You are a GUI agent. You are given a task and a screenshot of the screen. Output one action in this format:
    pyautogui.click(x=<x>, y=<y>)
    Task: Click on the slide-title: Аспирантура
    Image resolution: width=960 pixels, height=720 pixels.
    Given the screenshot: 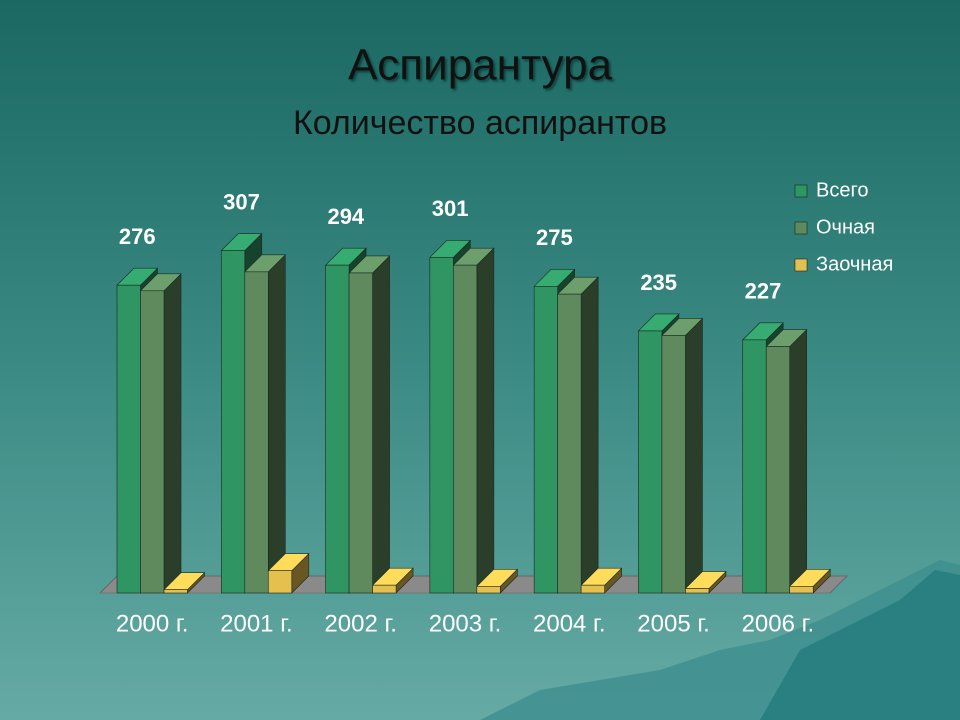 What is the action you would take?
    pyautogui.click(x=480, y=65)
    